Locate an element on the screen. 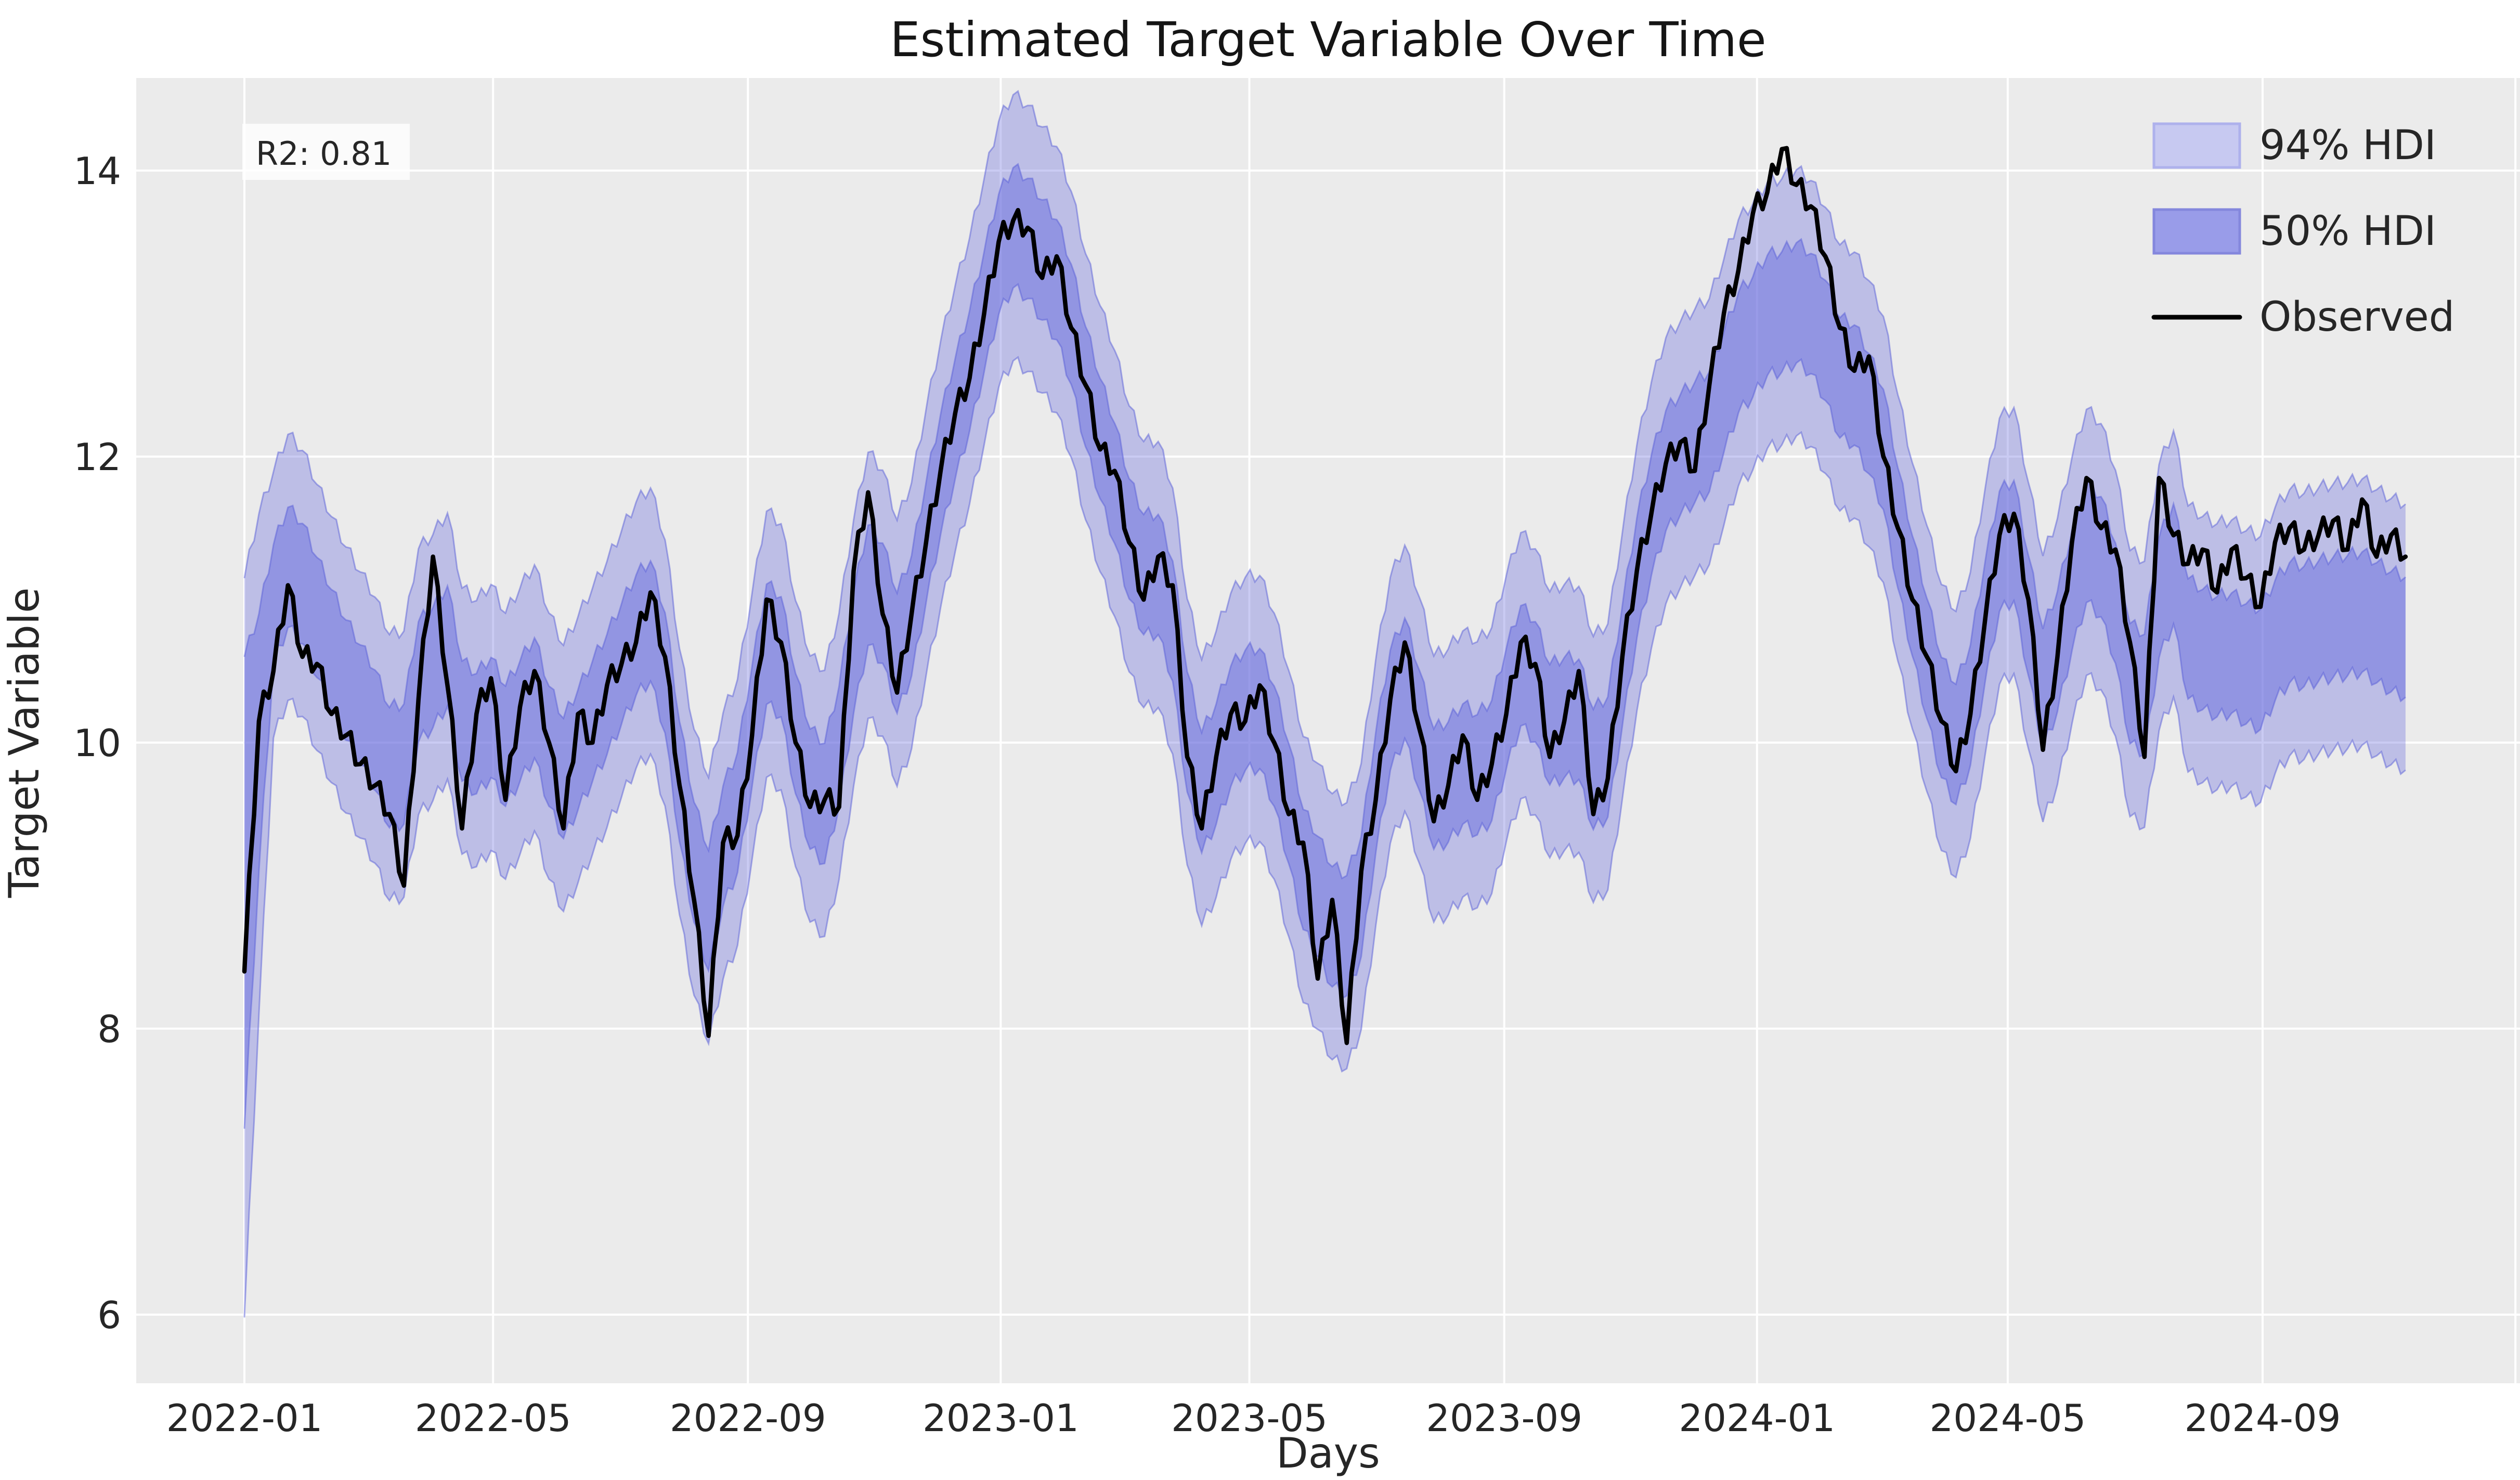 This screenshot has width=2520, height=1480. svg-text: 2024-09 is located at coordinates (2263, 1418).